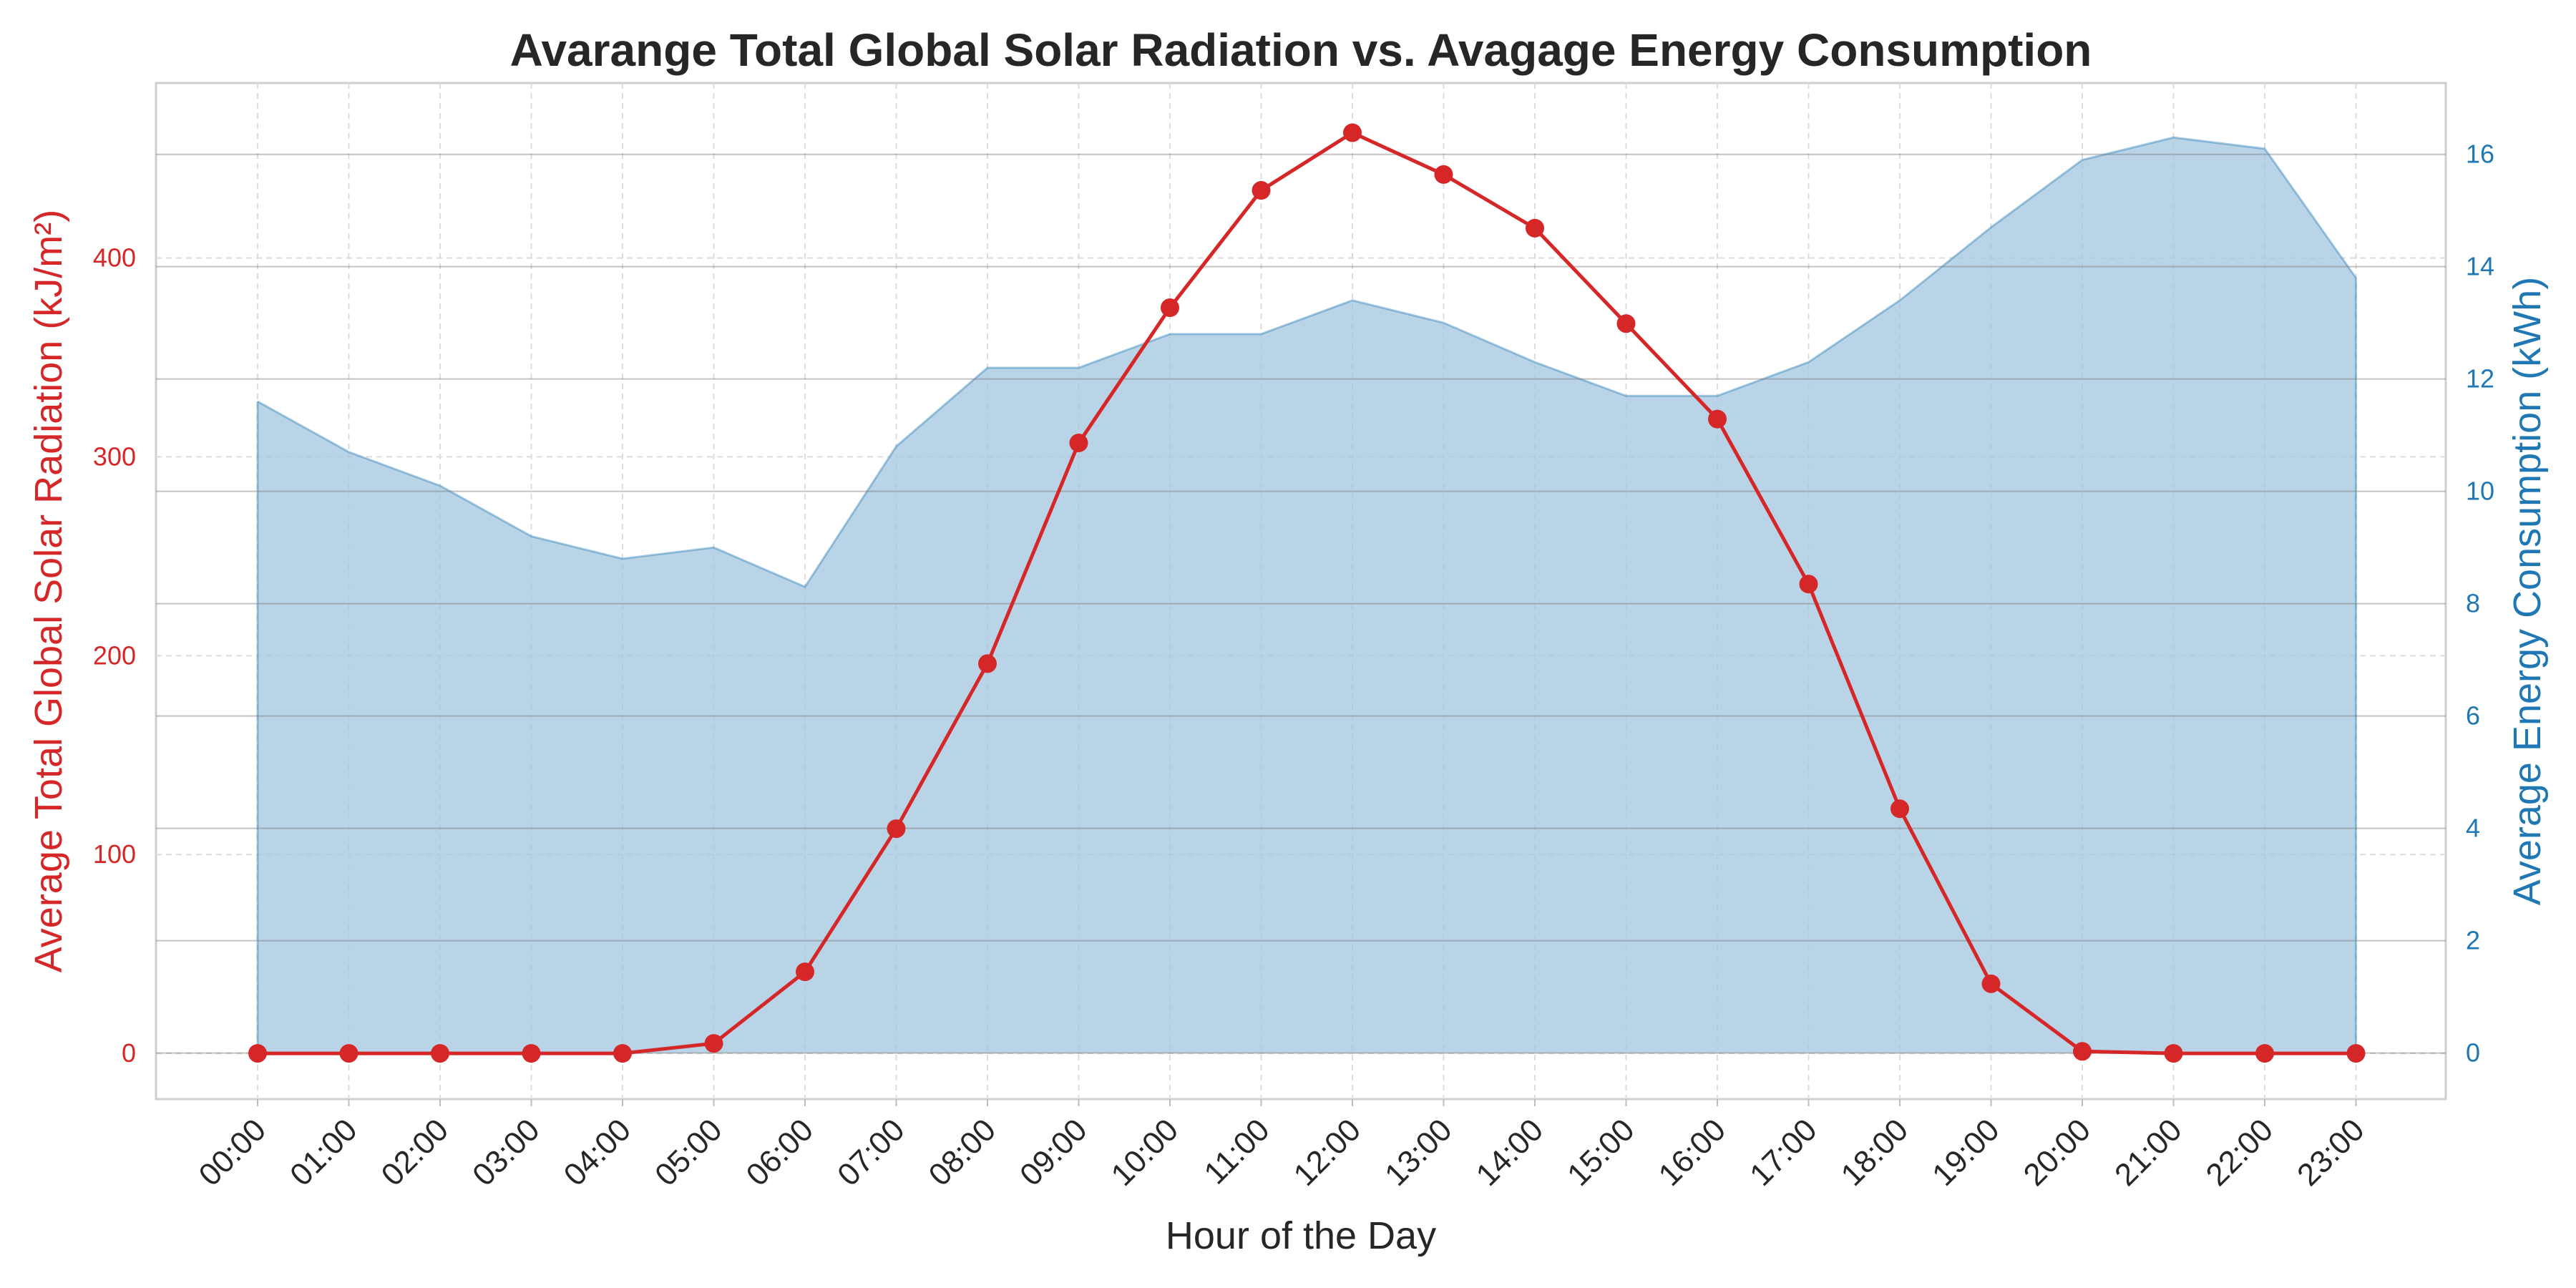 This screenshot has width=2576, height=1288. What do you see at coordinates (2240, 1152) in the screenshot?
I see `x-tick-label: 22:00` at bounding box center [2240, 1152].